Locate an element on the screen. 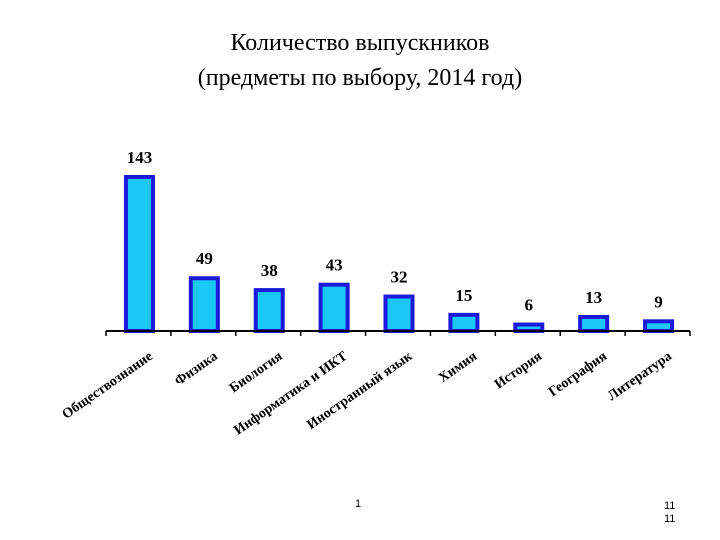  data-label: 38 is located at coordinates (269, 270).